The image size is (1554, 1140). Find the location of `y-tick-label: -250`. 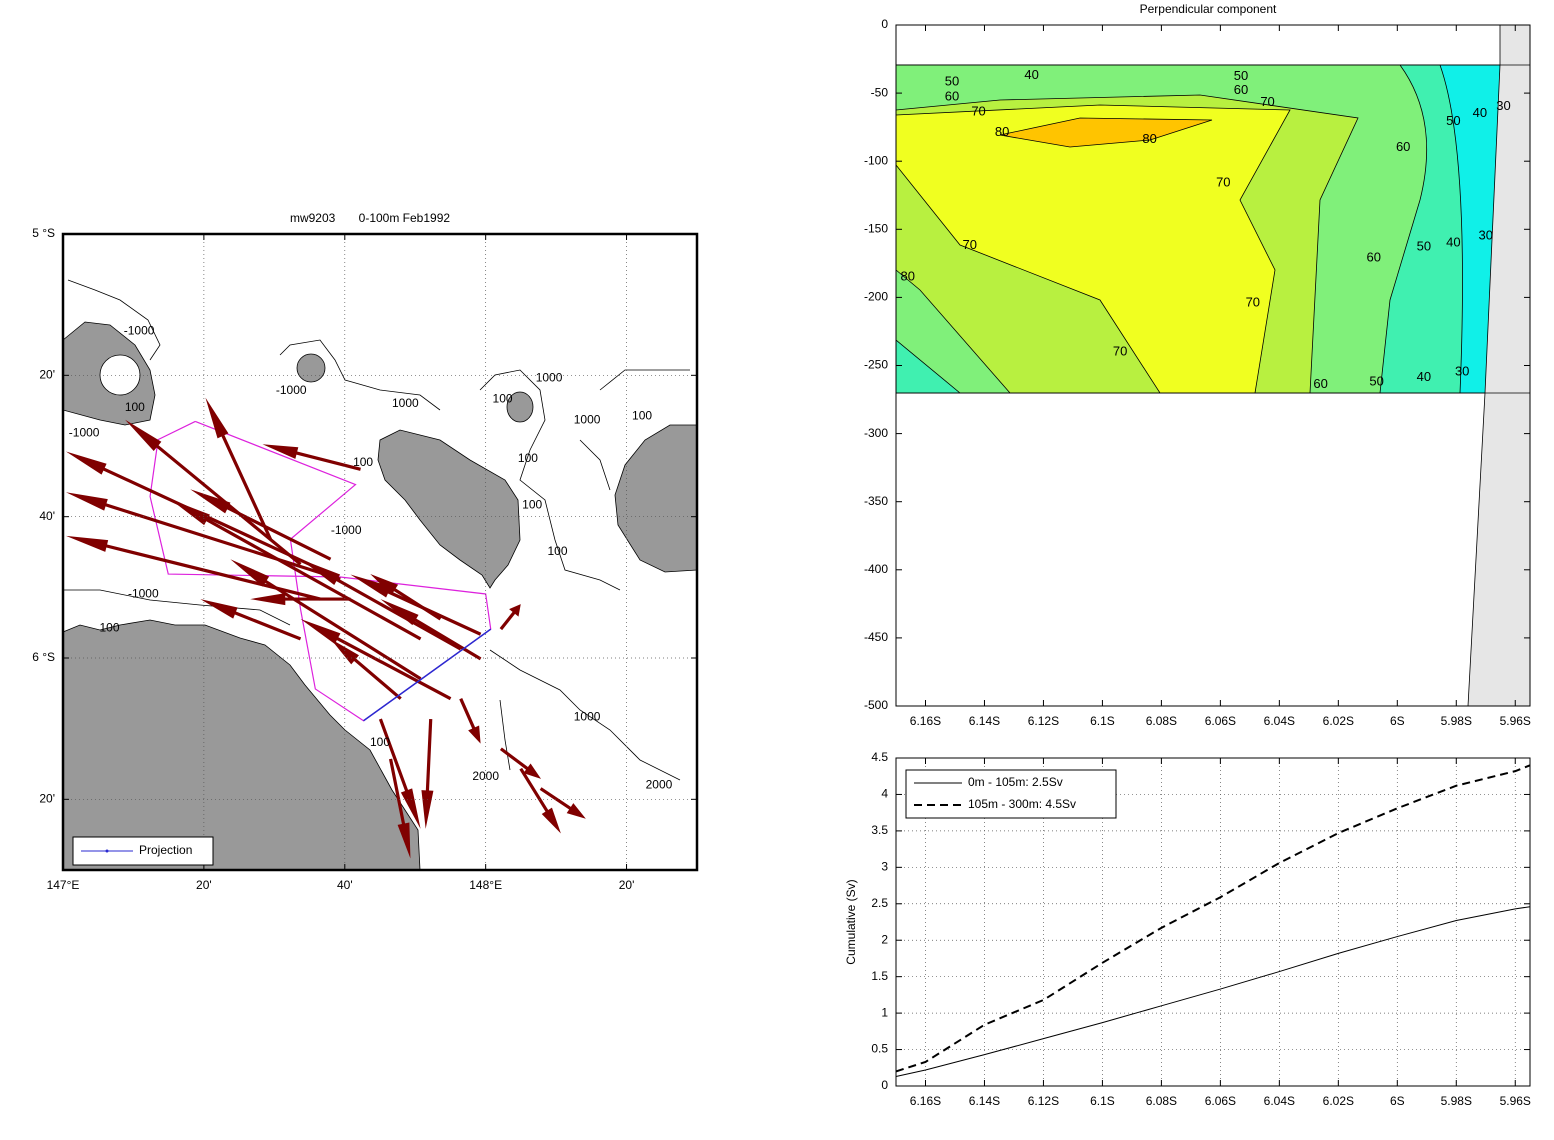

y-tick-label: -250 is located at coordinates (876, 365).